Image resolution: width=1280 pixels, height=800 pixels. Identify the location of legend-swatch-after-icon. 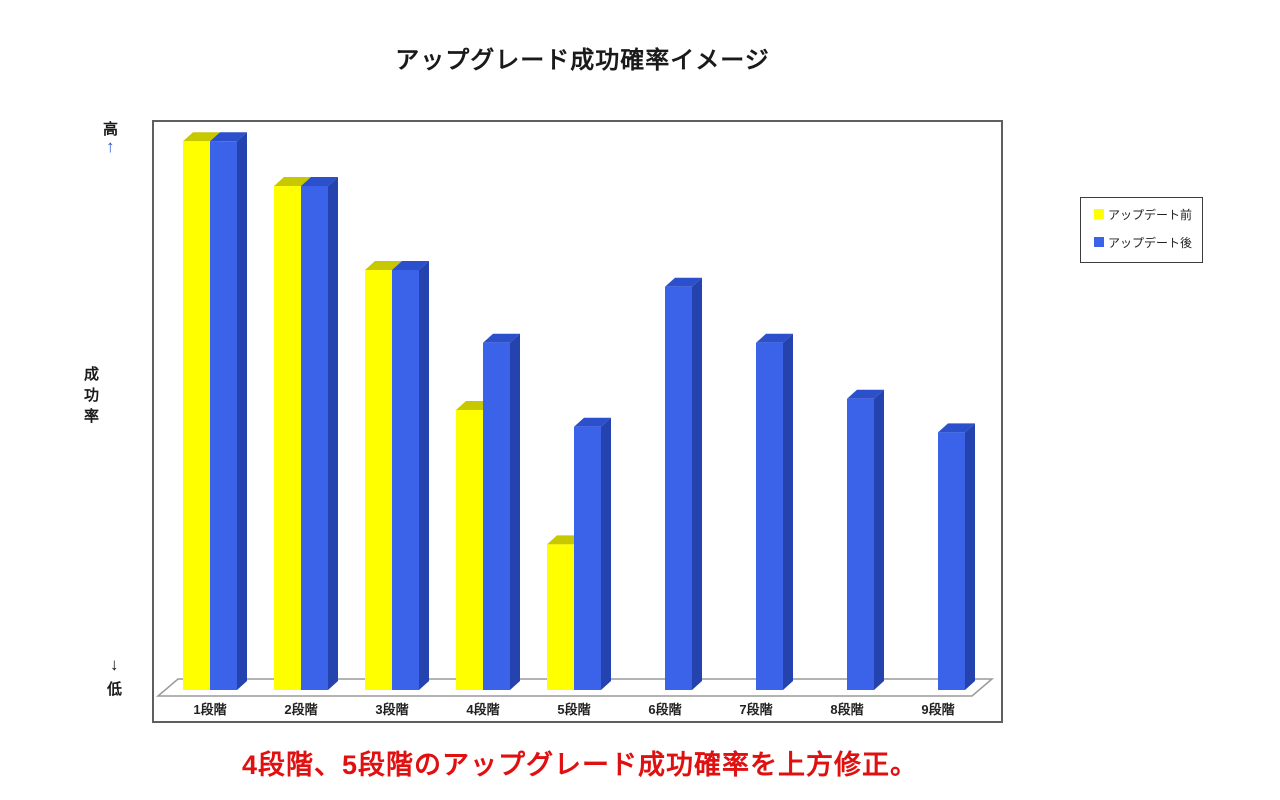
(1099, 242).